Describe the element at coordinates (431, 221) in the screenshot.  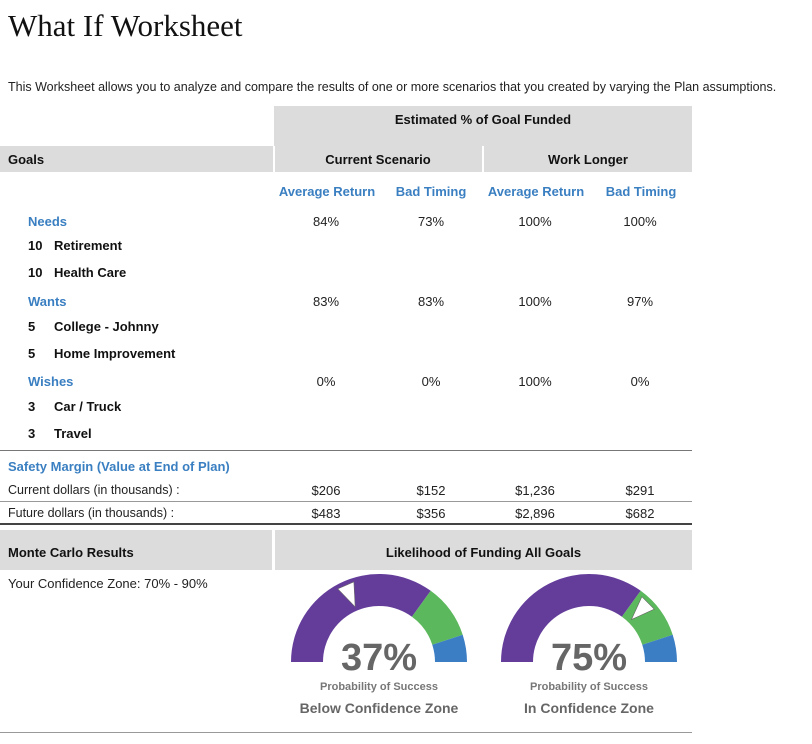
I see `value-cell: 73%` at that location.